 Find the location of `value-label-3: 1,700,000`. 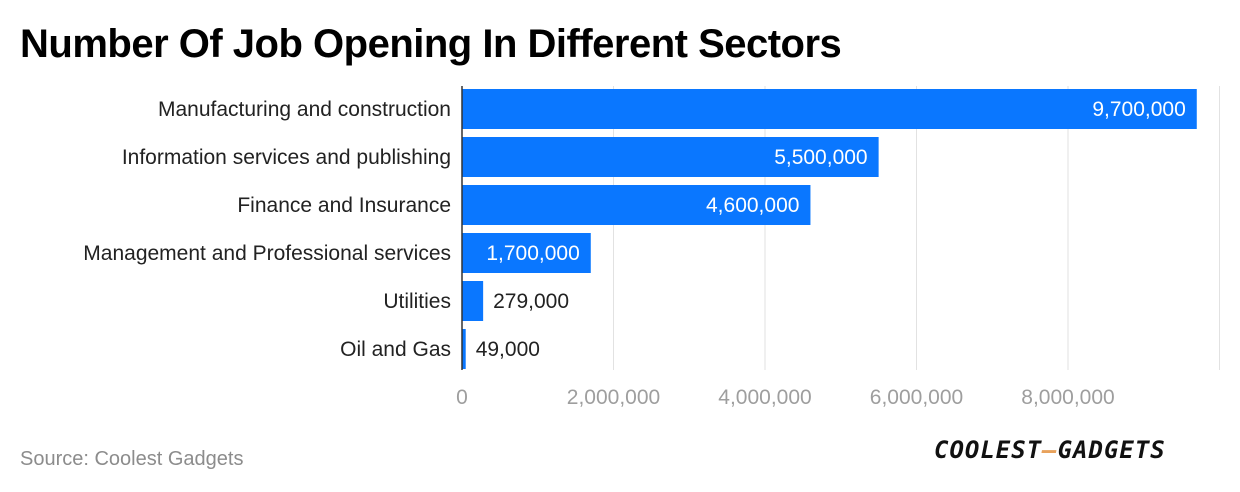

value-label-3: 1,700,000 is located at coordinates (532, 253).